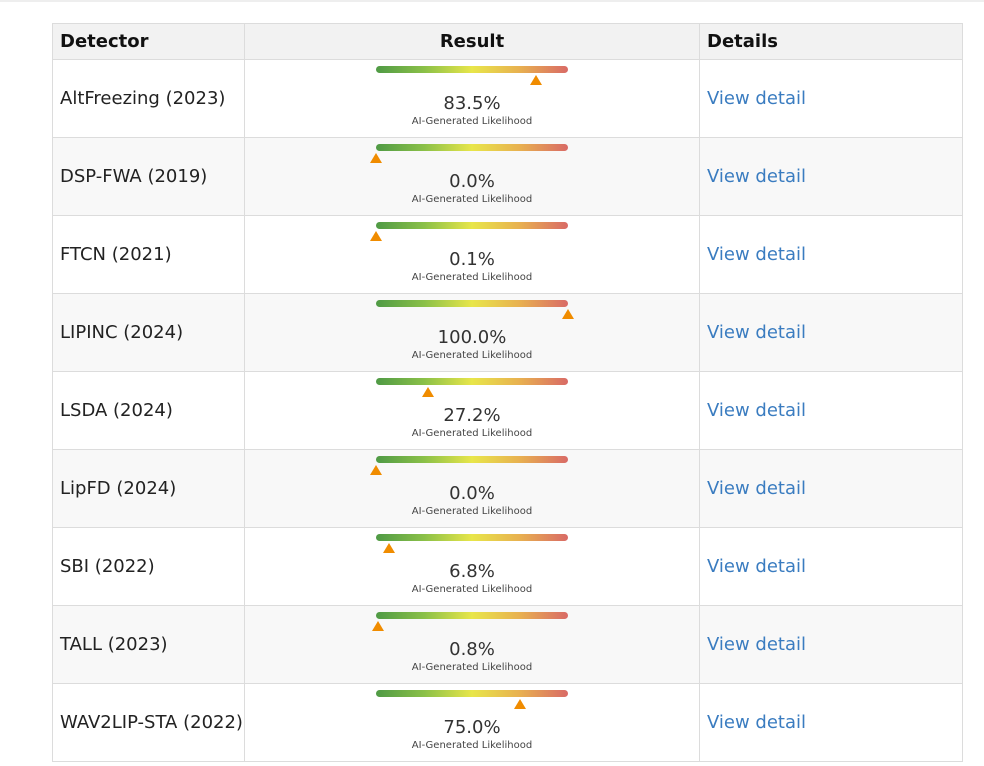  I want to click on detector-cell: LIPINC (2024), so click(149, 332).